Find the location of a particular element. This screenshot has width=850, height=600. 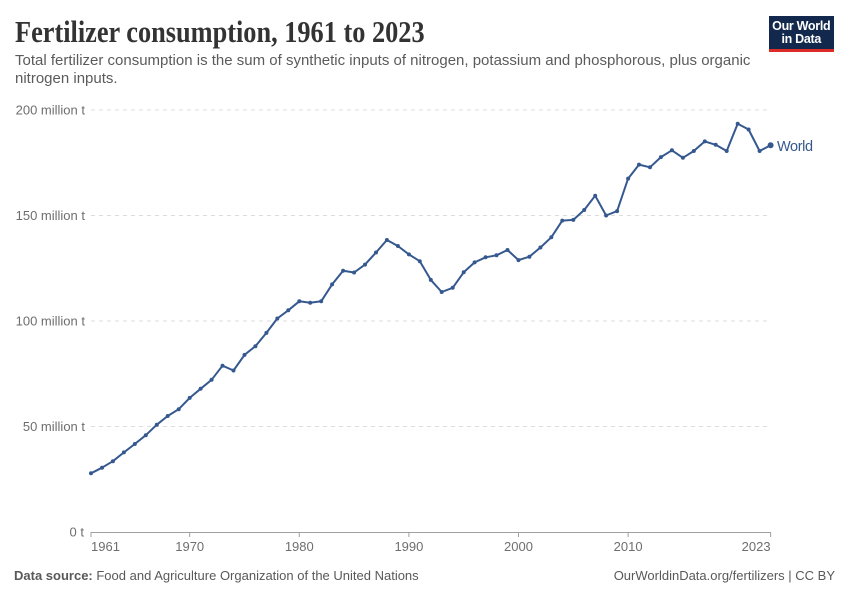

svg-text: 100 million t is located at coordinates (51, 321).